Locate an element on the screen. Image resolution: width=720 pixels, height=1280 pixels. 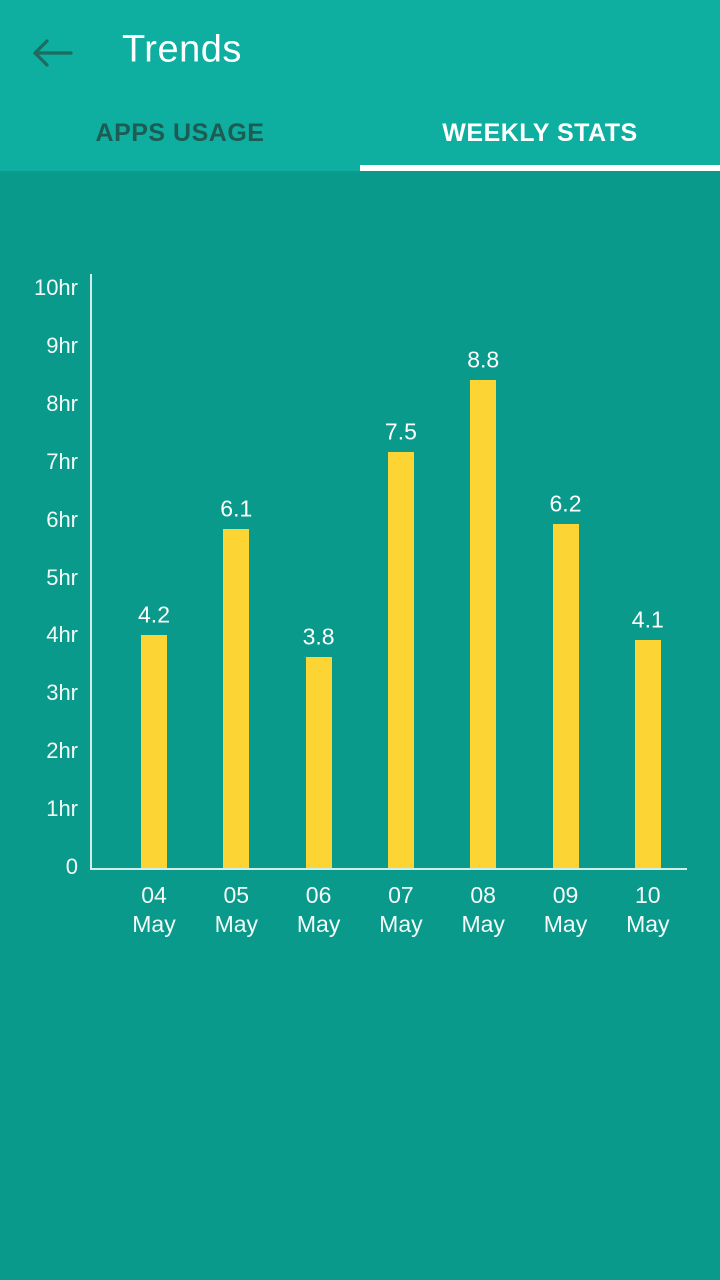
tab-apps-usage: APPS USAGE is located at coordinates (180, 133).